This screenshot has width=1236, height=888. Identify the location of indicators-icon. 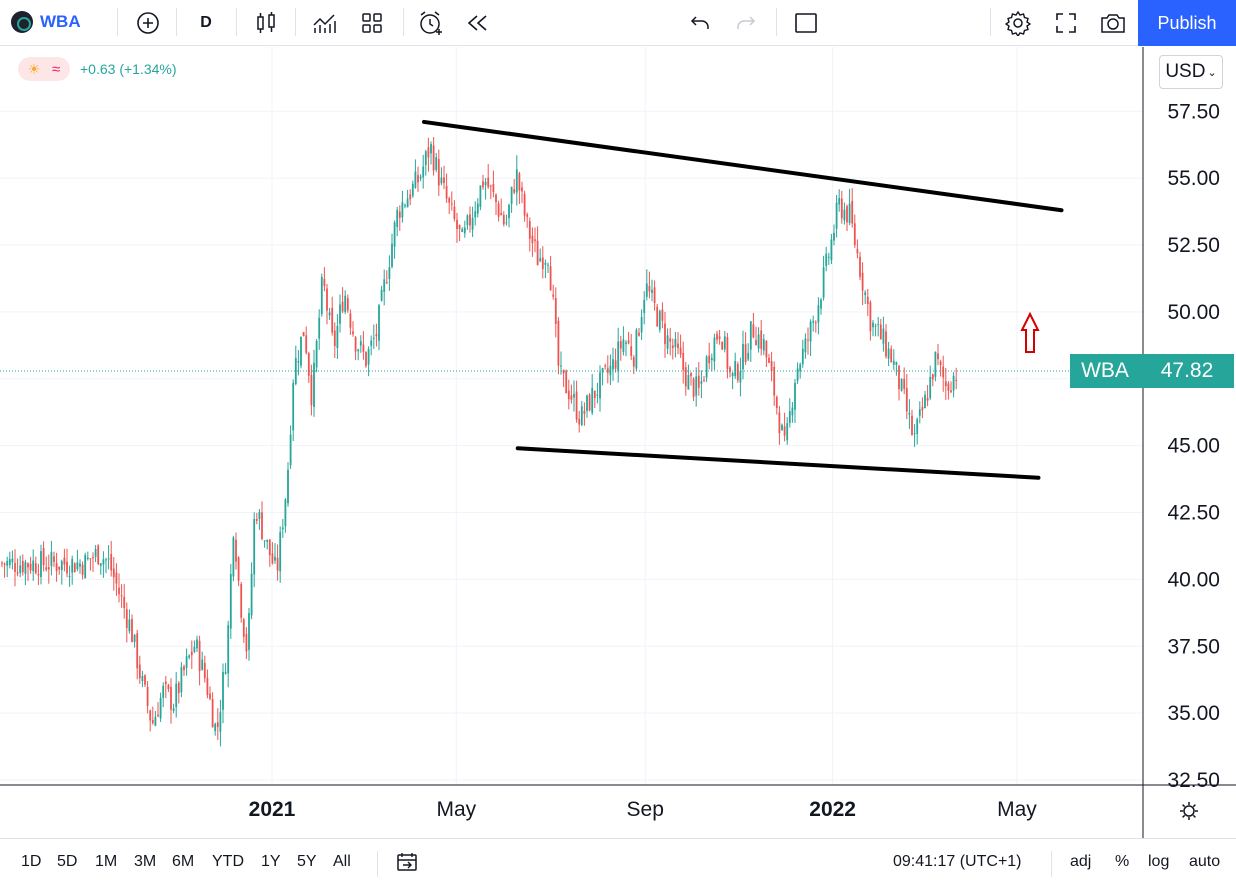
(324, 23).